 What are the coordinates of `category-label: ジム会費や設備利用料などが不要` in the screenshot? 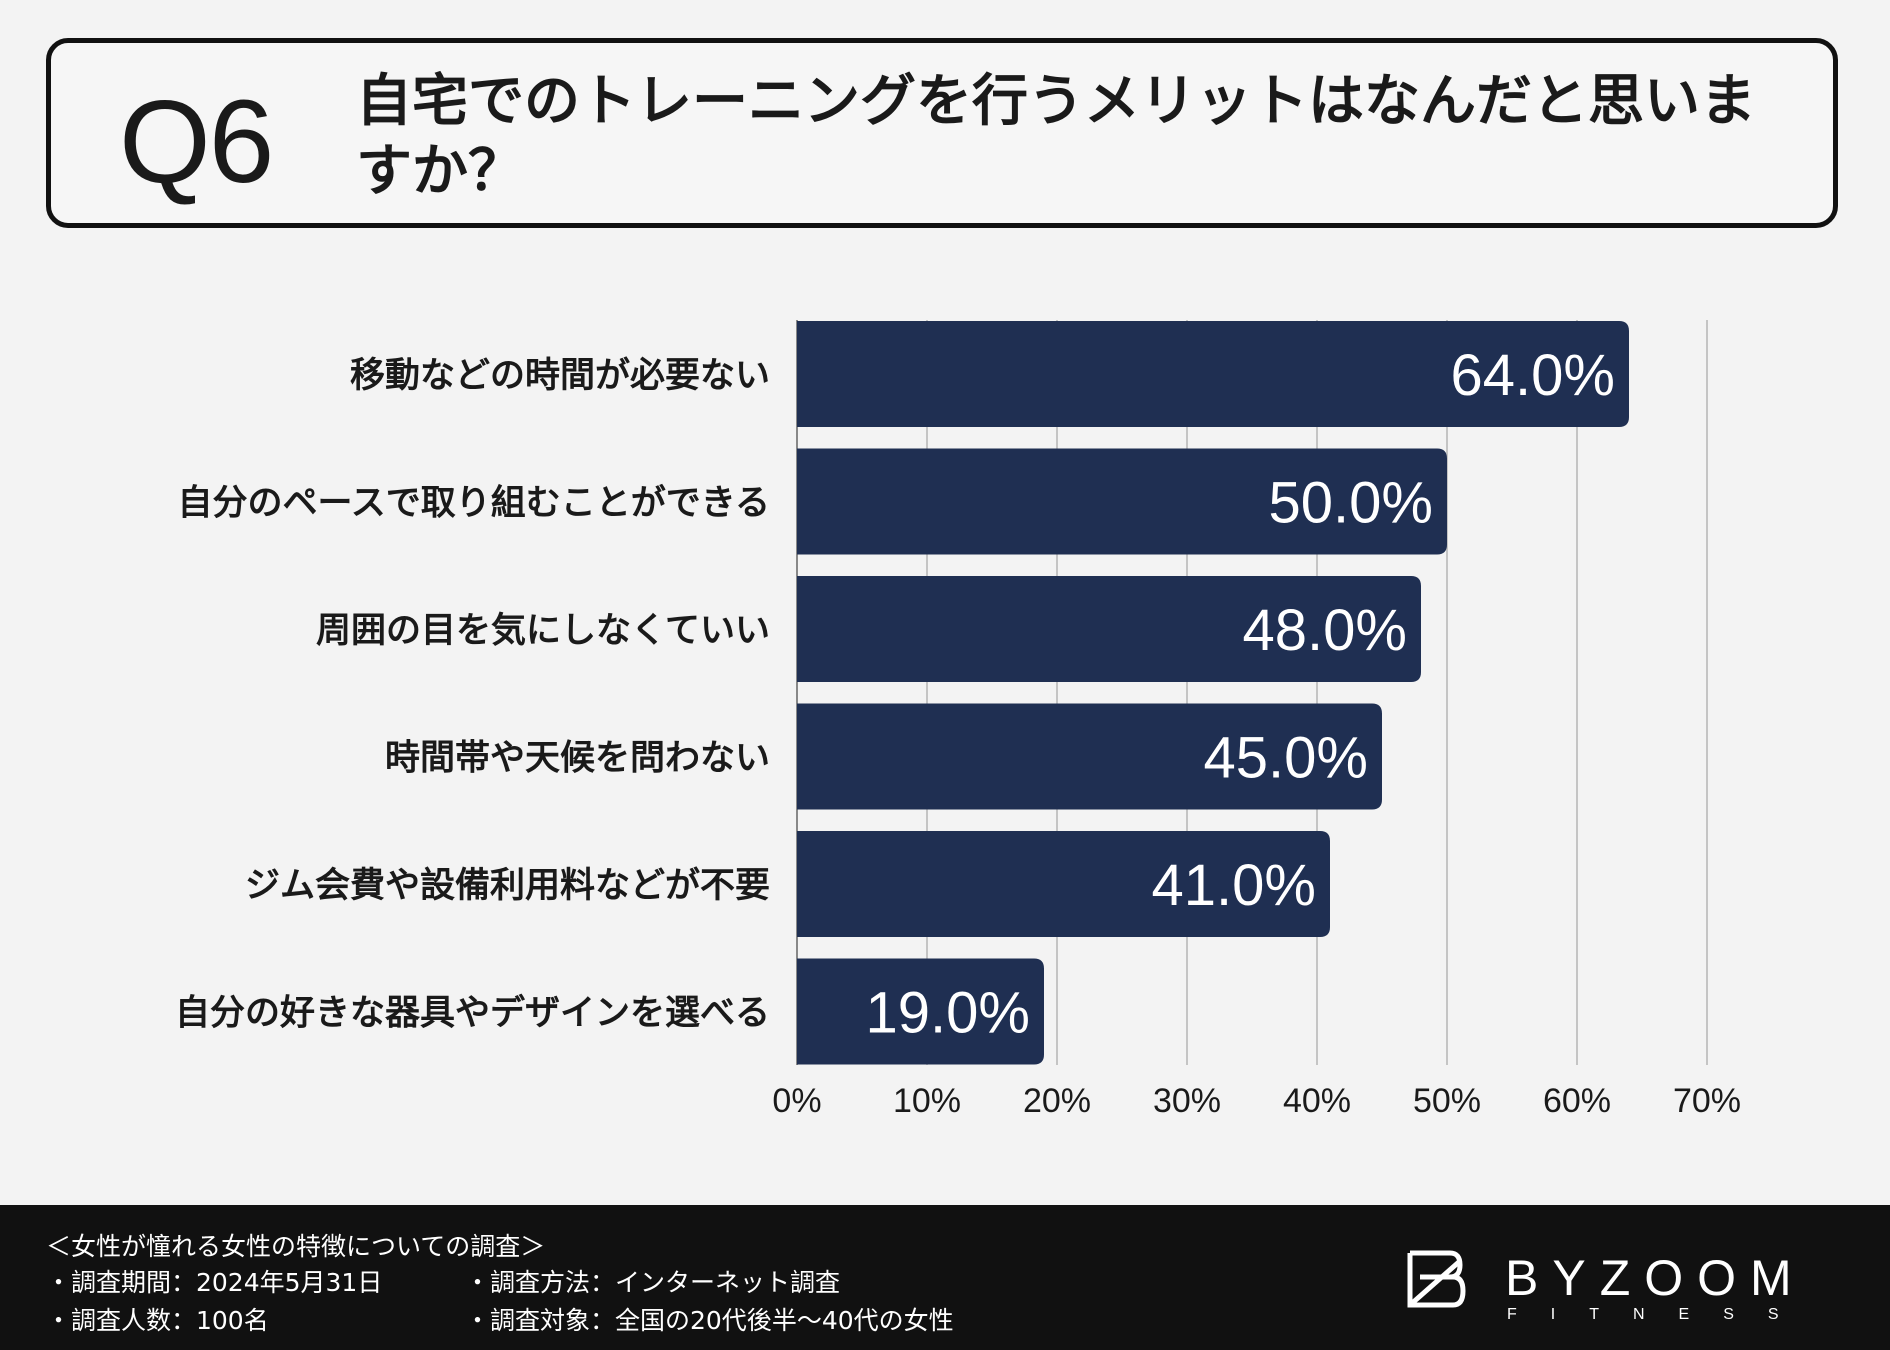 It's located at (507, 886).